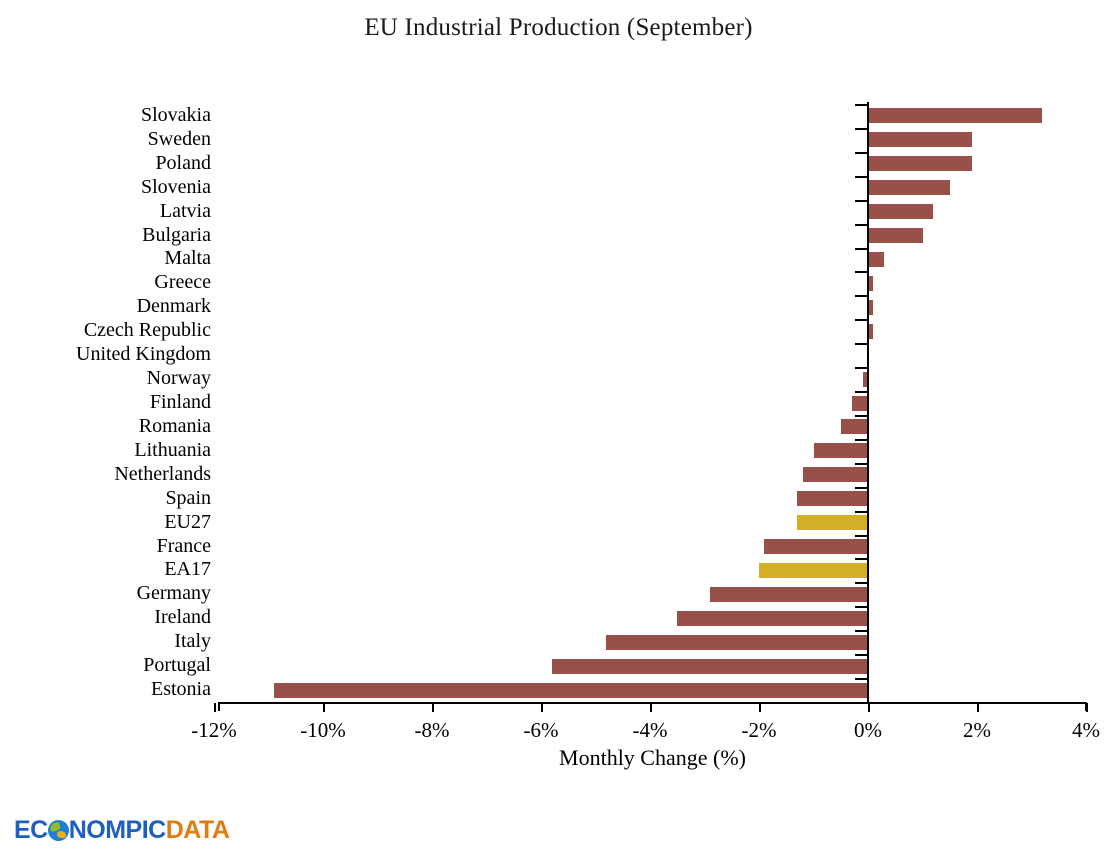 The width and height of the screenshot is (1117, 849). Describe the element at coordinates (197, 830) in the screenshot. I see `logo-text-part-three: DATA` at that location.